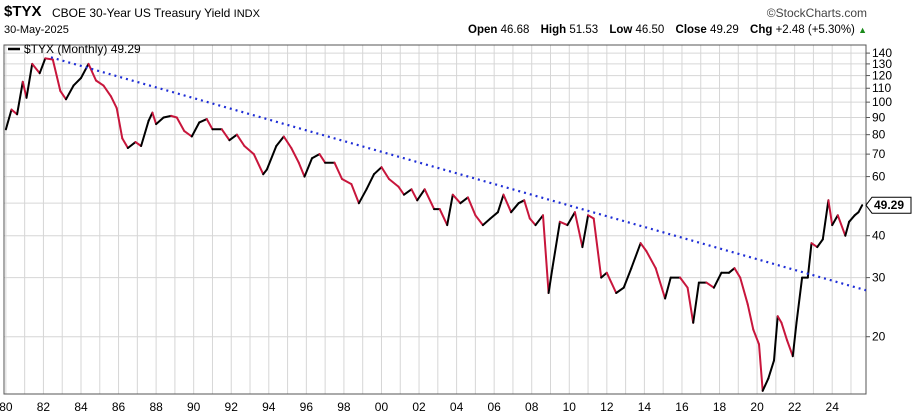 This screenshot has height=419, width=913. I want to click on y-tick-label: 70, so click(879, 154).